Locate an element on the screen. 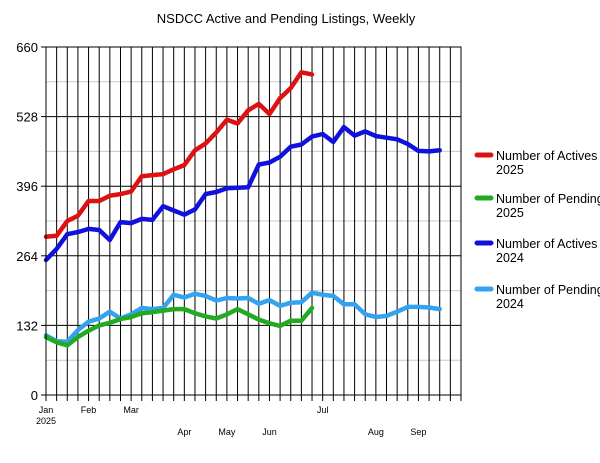 Image resolution: width=600 pixels, height=463 pixels. x-tick-label: Feb is located at coordinates (89, 410).